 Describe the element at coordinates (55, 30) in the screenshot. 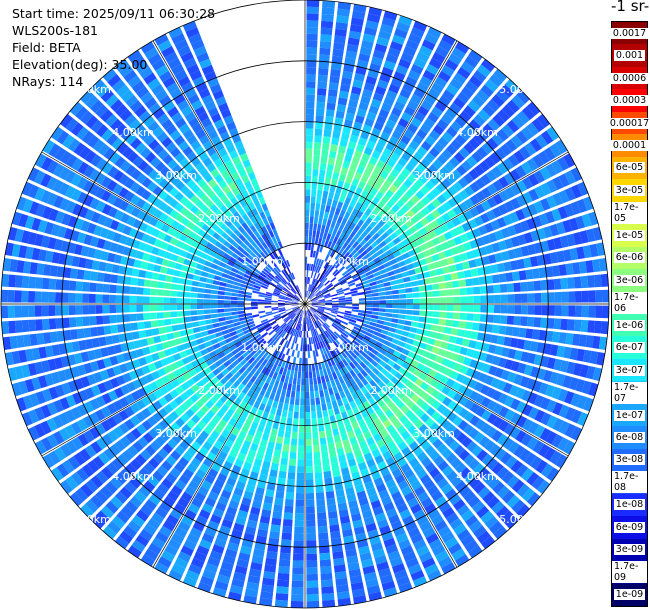

I see `instrument-label: WLS200s-181` at that location.